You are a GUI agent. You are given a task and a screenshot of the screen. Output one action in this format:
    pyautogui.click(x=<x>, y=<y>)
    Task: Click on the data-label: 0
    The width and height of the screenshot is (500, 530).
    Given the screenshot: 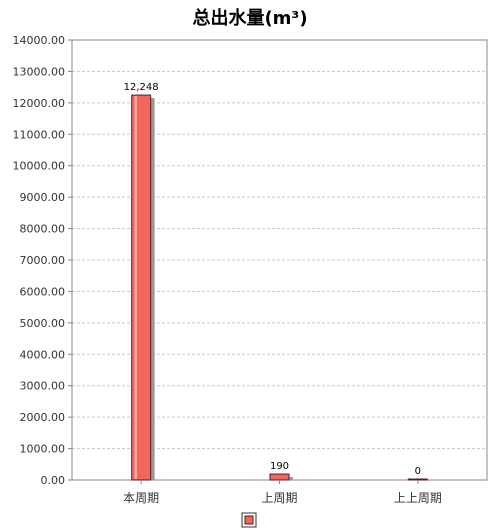 What is the action you would take?
    pyautogui.click(x=418, y=471)
    